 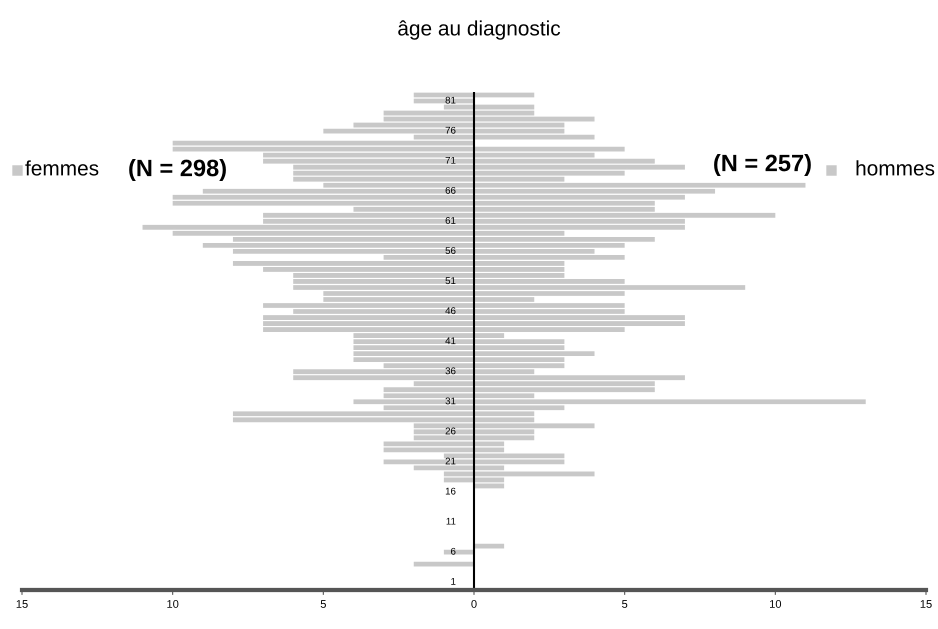 What do you see at coordinates (451, 521) in the screenshot?
I see `y-tick-label: 11` at bounding box center [451, 521].